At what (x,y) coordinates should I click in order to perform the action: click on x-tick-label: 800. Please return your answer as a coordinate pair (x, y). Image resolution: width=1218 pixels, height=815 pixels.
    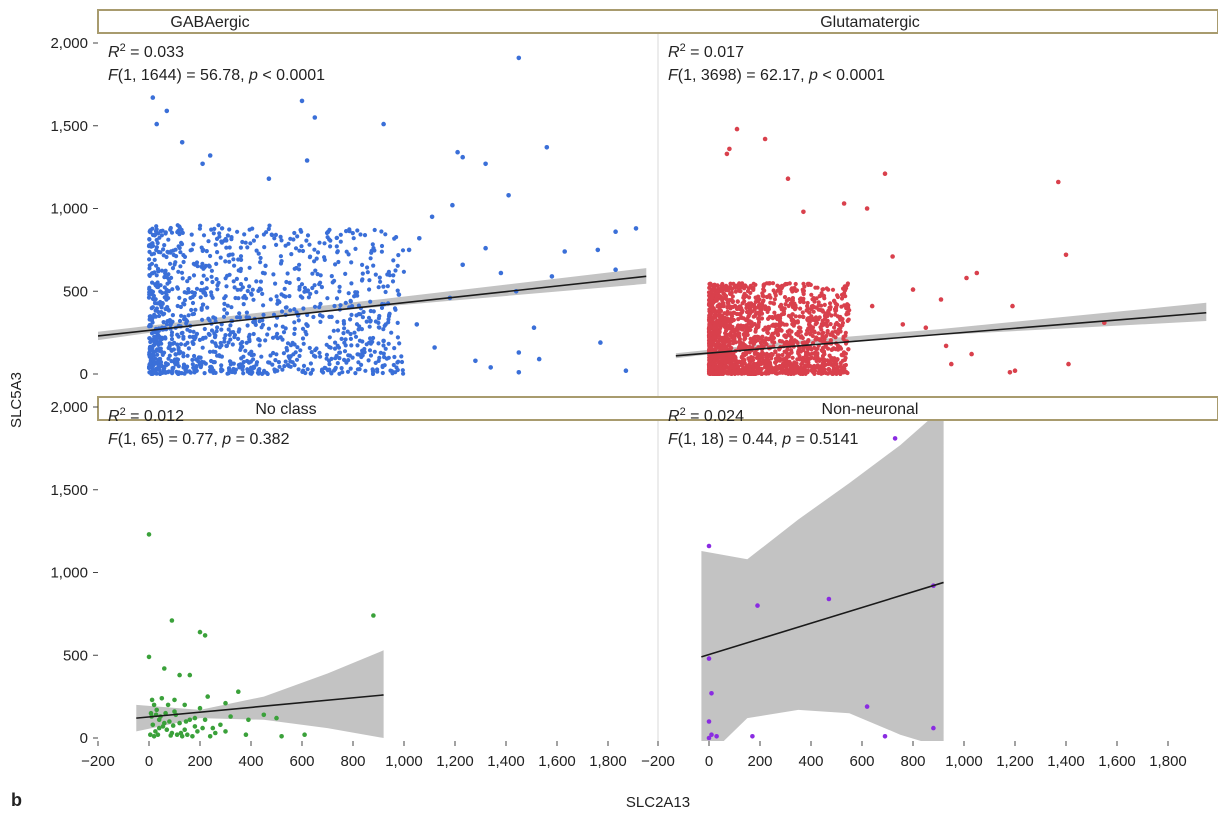
    Looking at the image, I should click on (912, 761).